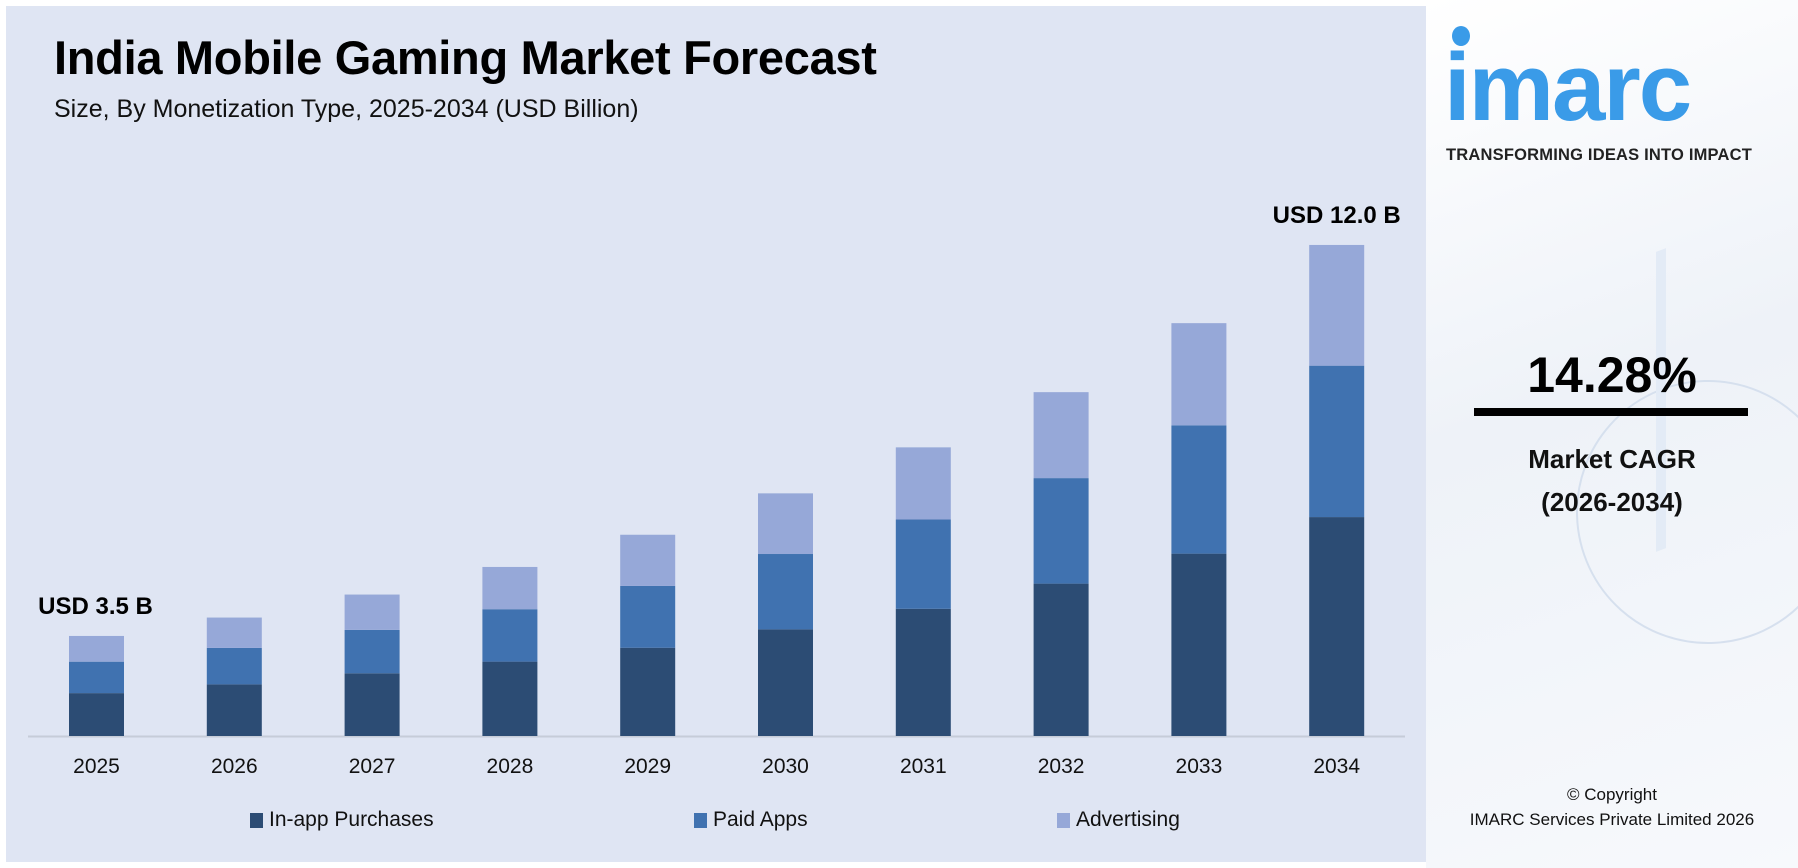 The height and width of the screenshot is (868, 1798). I want to click on x-tick-label: 2033, so click(1199, 766).